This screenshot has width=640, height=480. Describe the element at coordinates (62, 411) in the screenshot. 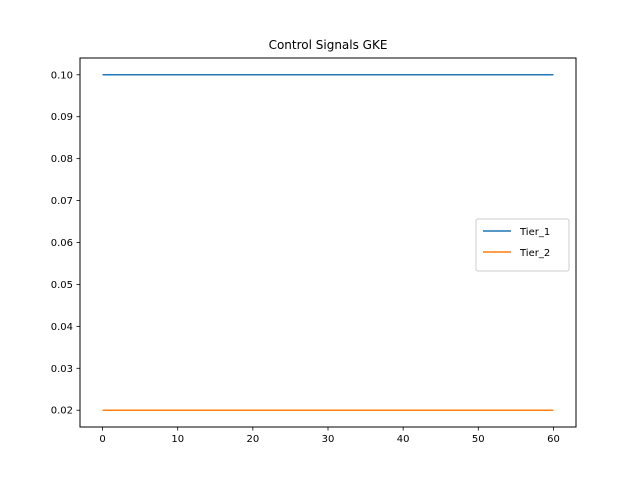

I see `y-tick-label: 0.02` at that location.